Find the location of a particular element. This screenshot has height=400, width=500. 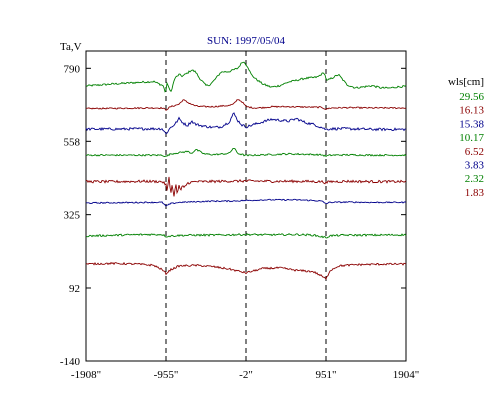

legend-entry: 2.32 is located at coordinates (474, 179).